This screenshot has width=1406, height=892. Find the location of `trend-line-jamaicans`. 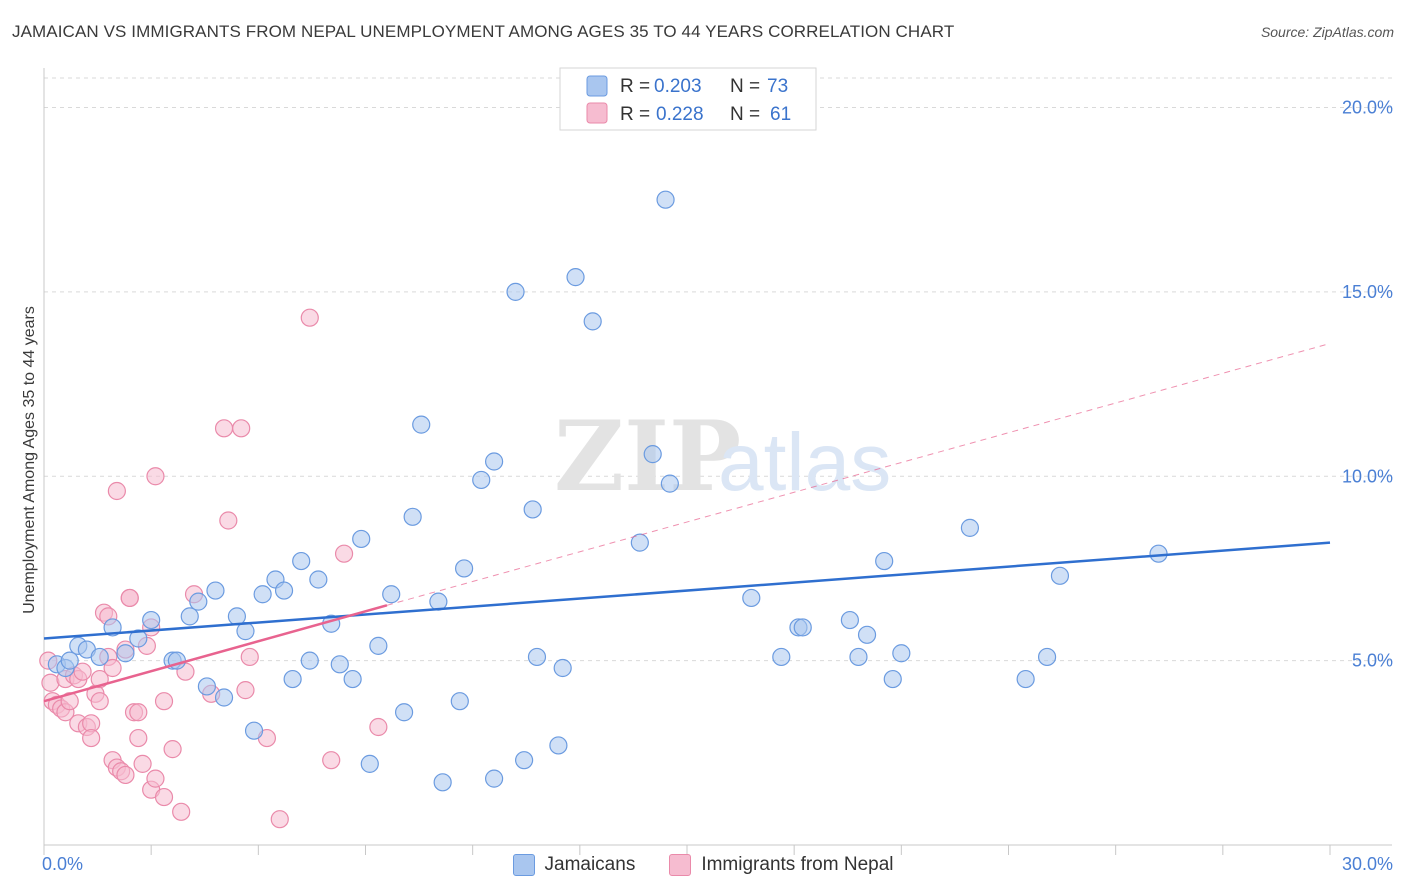

trend-line-jamaicans is located at coordinates (687, 590).